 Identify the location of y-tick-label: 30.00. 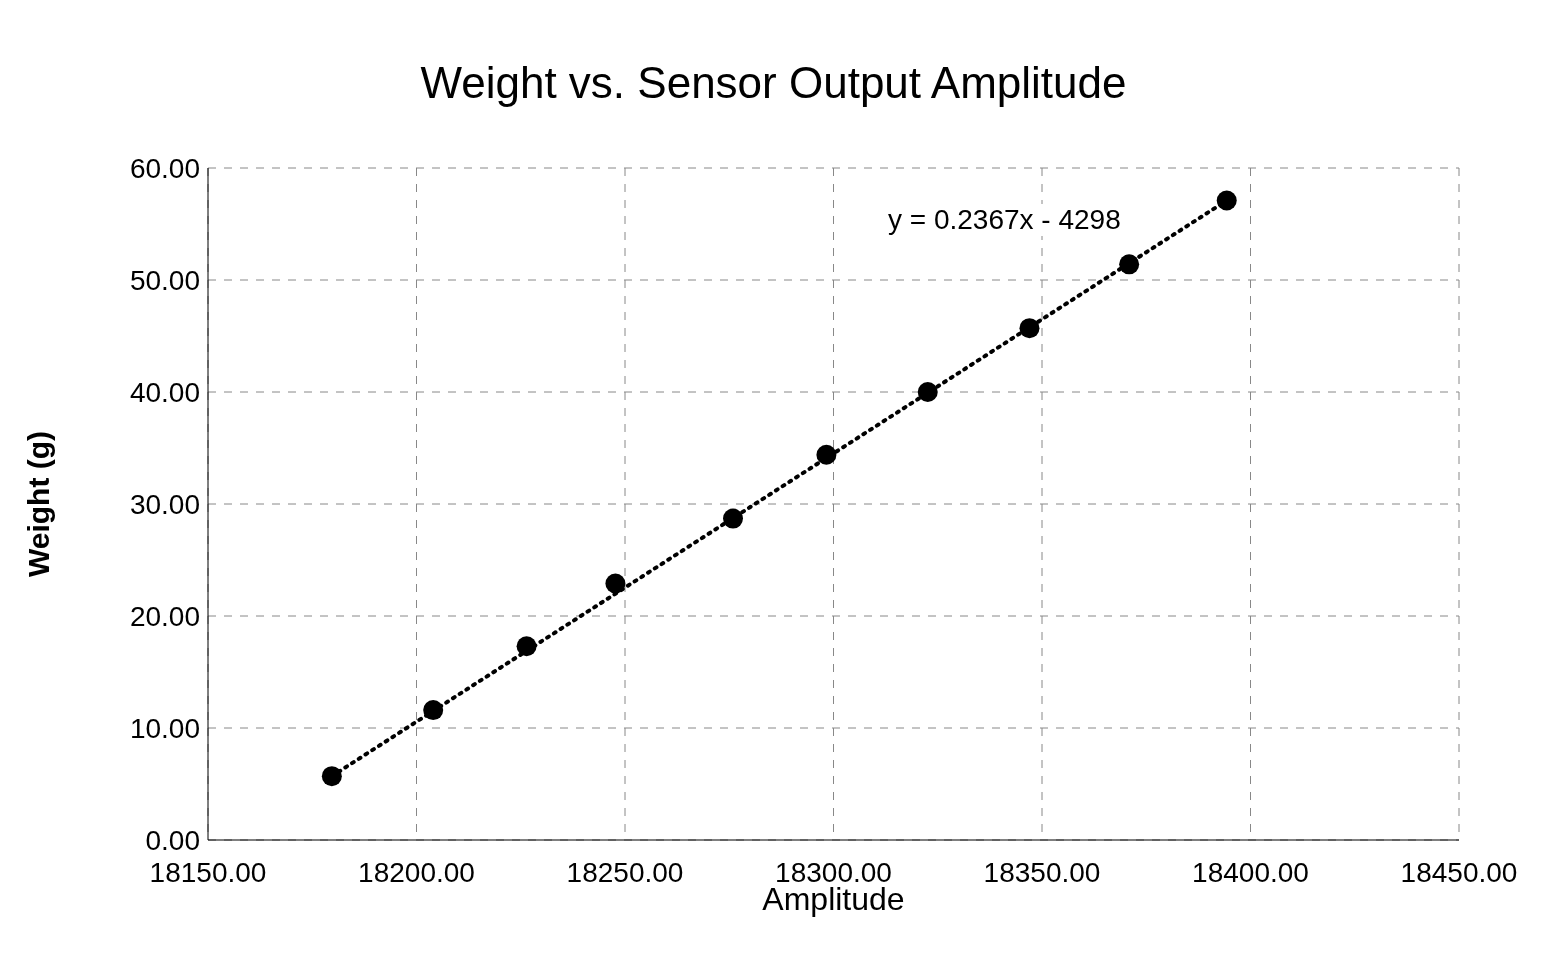
(164, 504).